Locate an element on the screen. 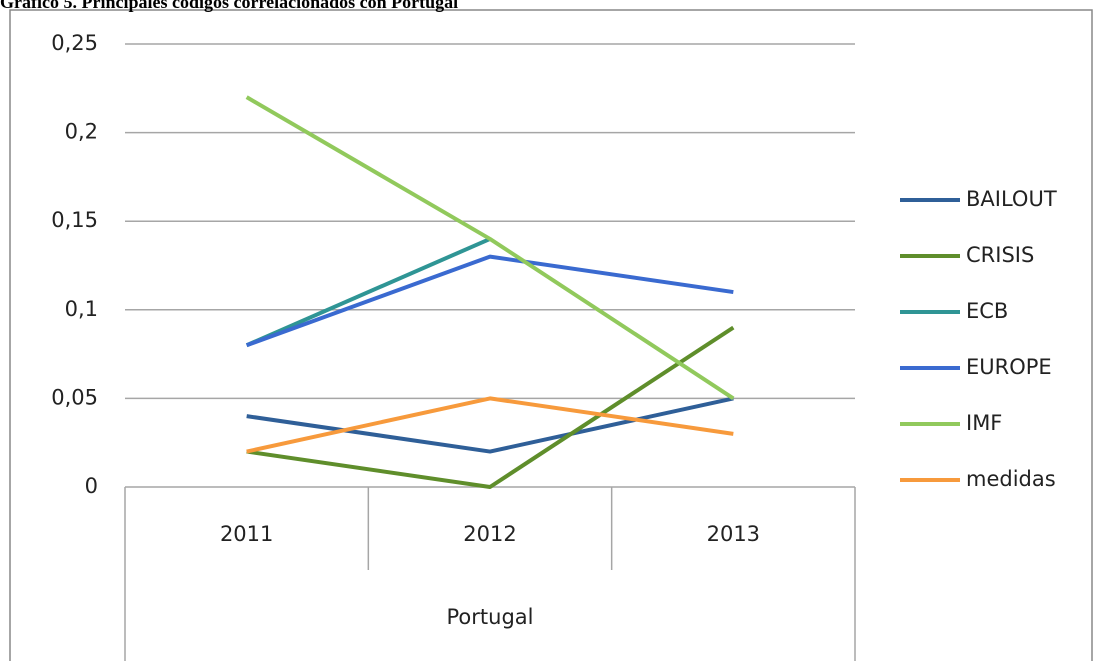  legend-label: EUROPE is located at coordinates (1009, 367).